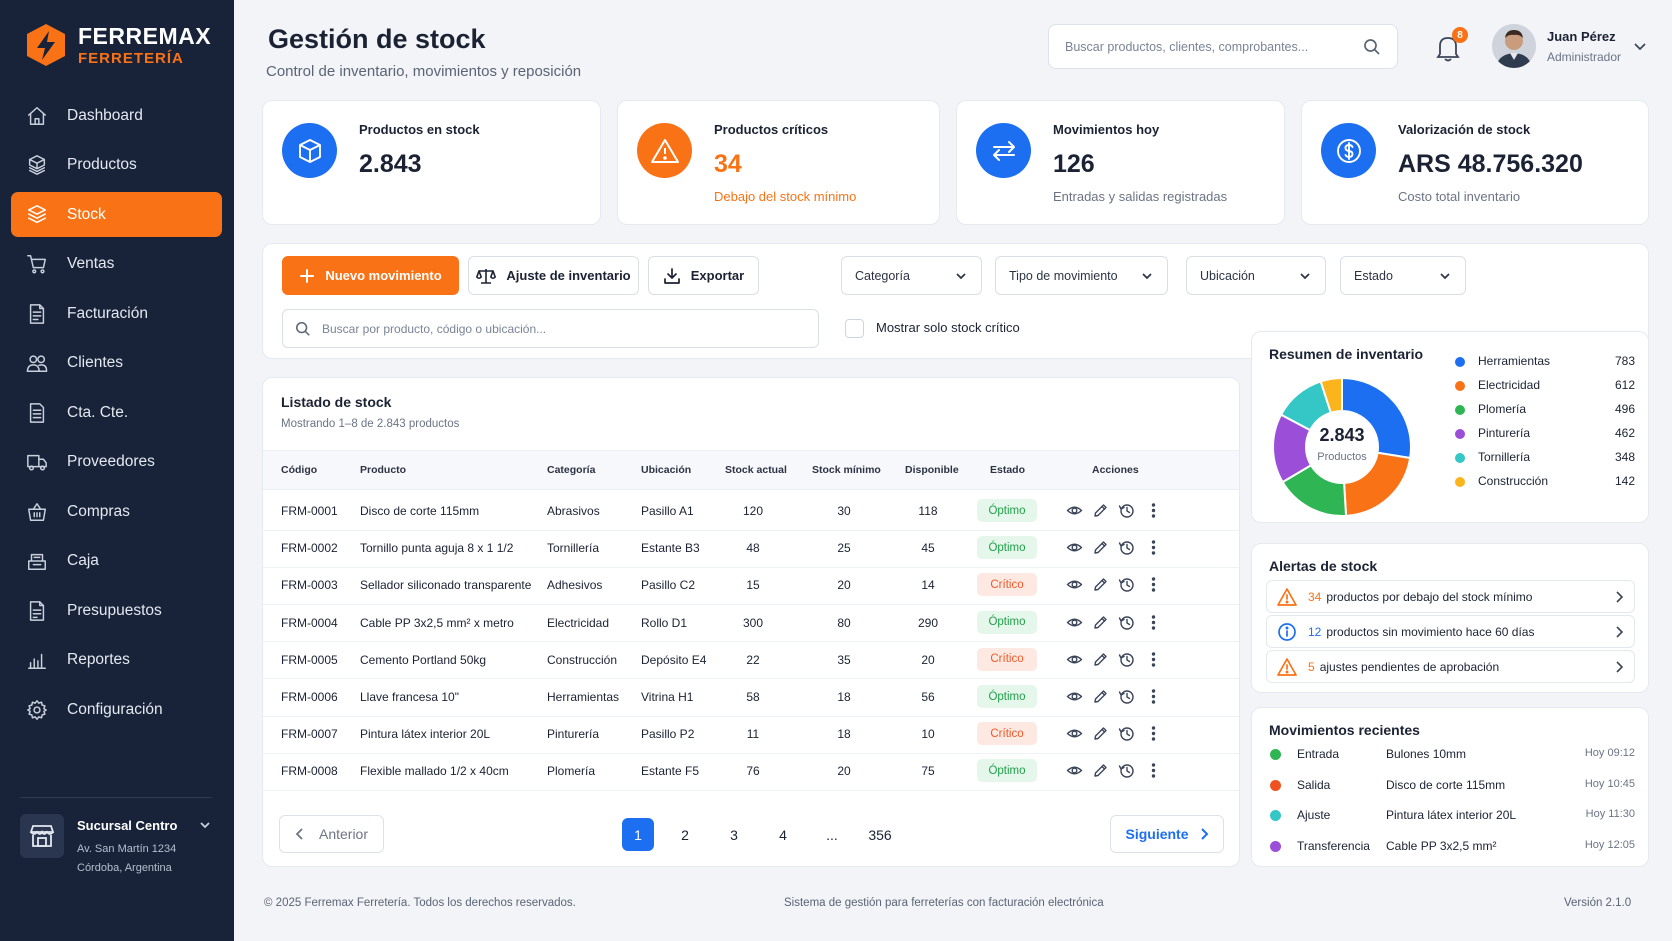 This screenshot has height=941, width=1672. Describe the element at coordinates (1376, 418) in the screenshot. I see `donut-slice-herramientas` at that location.